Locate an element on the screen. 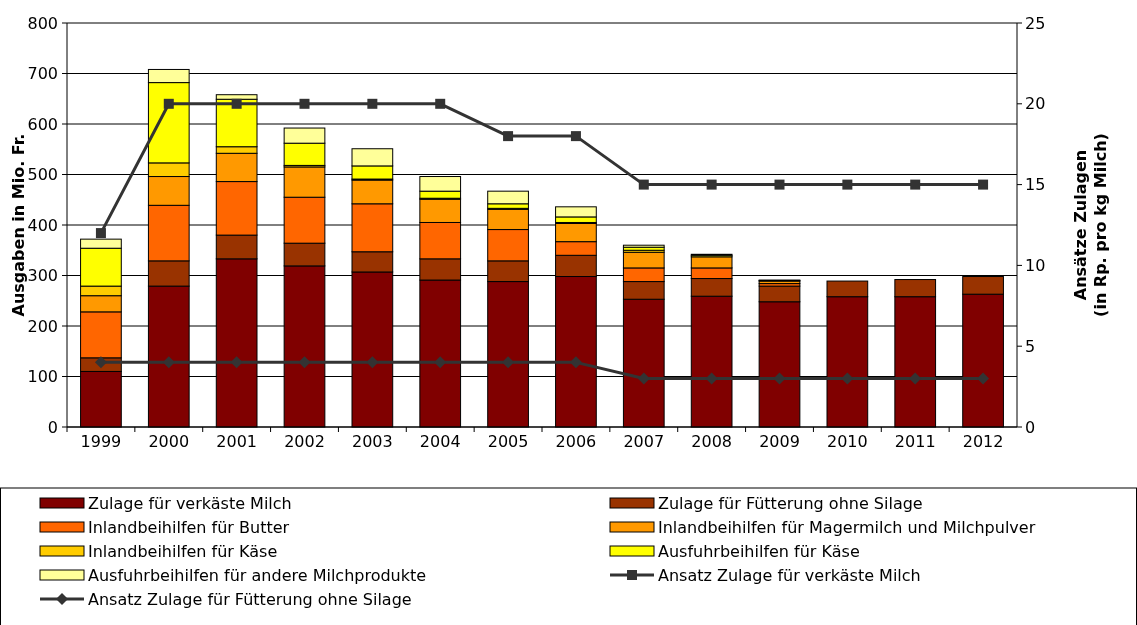 The height and width of the screenshot is (625, 1137). x-tick-label: 1999 is located at coordinates (101, 441).